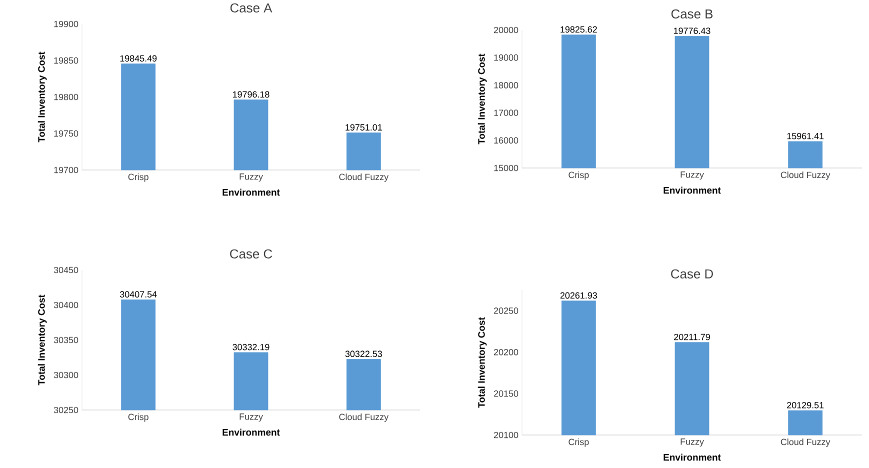 The width and height of the screenshot is (869, 468). I want to click on y-tick-label: 30350, so click(66, 340).